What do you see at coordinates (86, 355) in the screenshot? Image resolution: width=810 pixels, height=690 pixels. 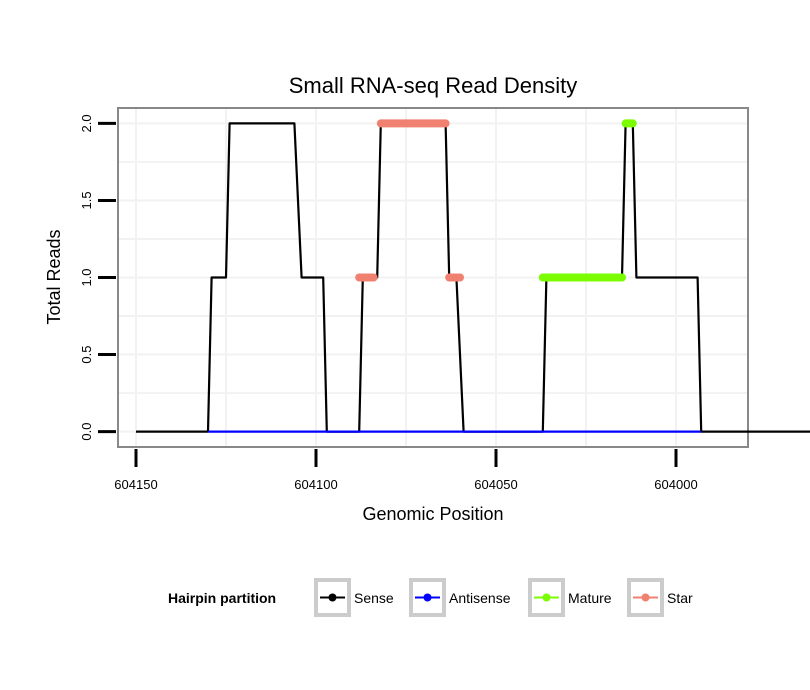 I see `y-tick-label: 0.5` at bounding box center [86, 355].